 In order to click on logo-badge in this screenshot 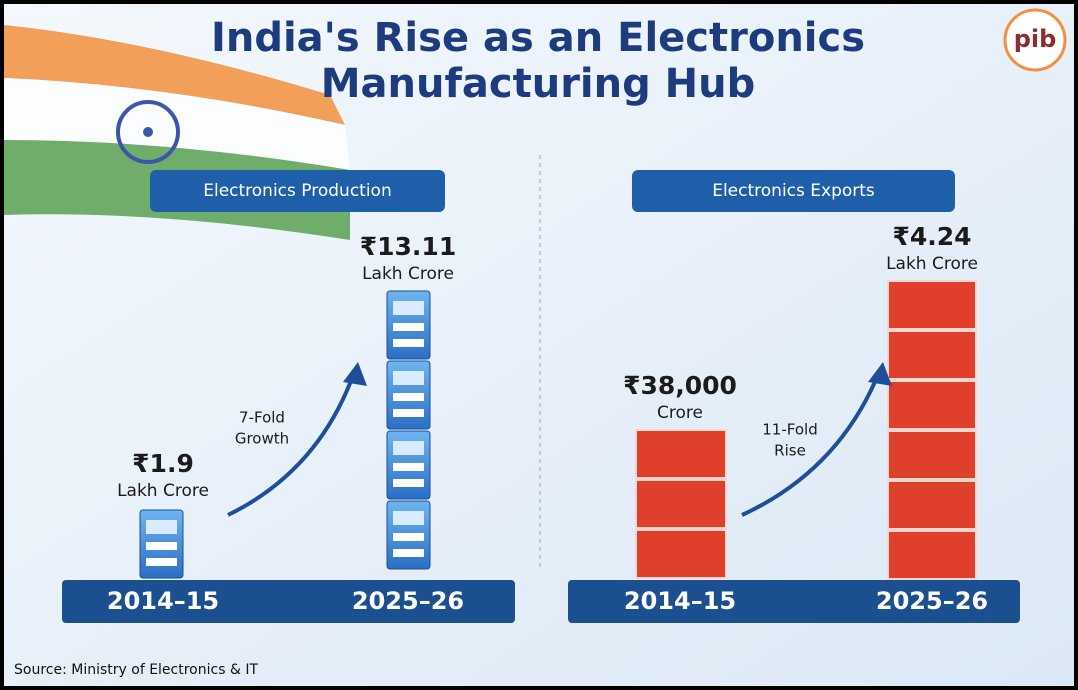, I will do `click(1035, 40)`.